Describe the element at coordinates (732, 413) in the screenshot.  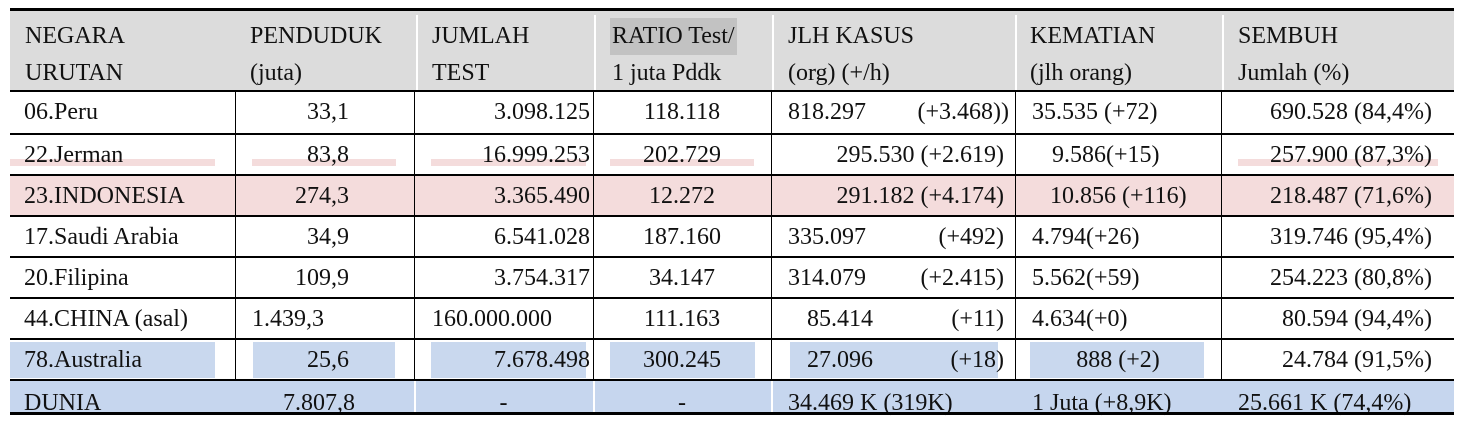
I see `table-bottom-border` at that location.